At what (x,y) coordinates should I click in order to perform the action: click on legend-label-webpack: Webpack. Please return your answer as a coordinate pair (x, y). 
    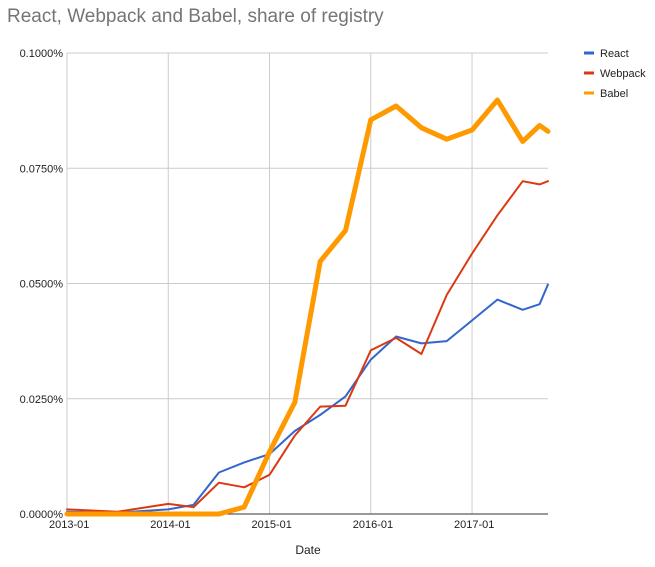
    Looking at the image, I should click on (623, 74).